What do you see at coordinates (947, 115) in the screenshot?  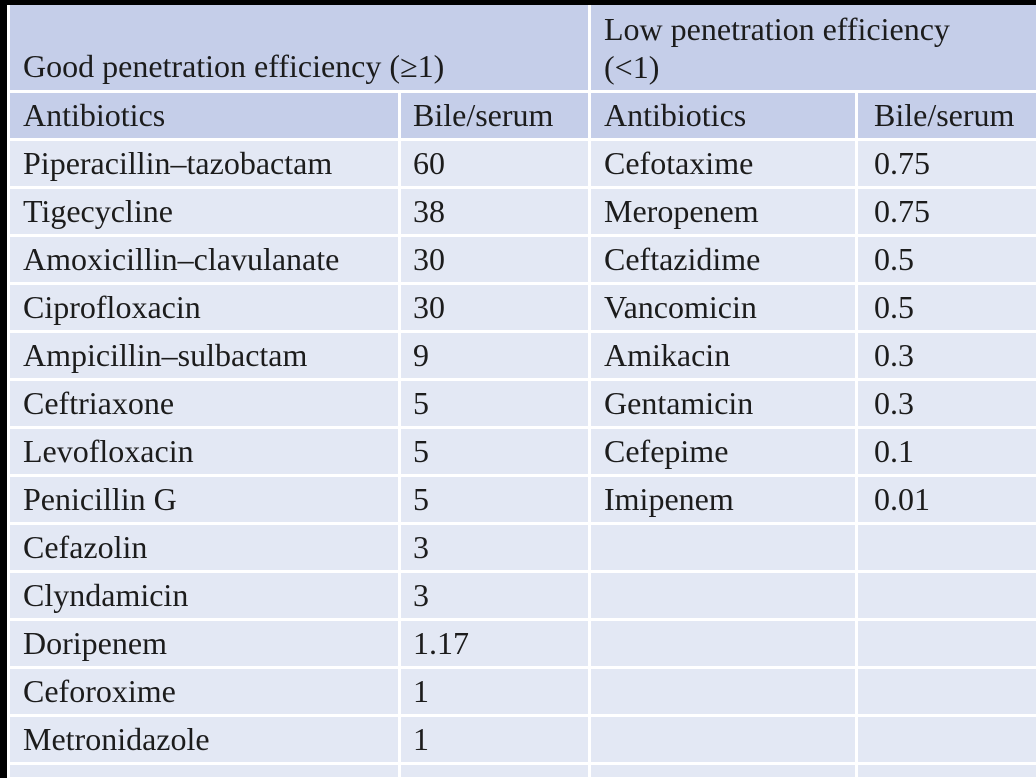 I see `low-bile-serum-column-header: Bile/serum` at bounding box center [947, 115].